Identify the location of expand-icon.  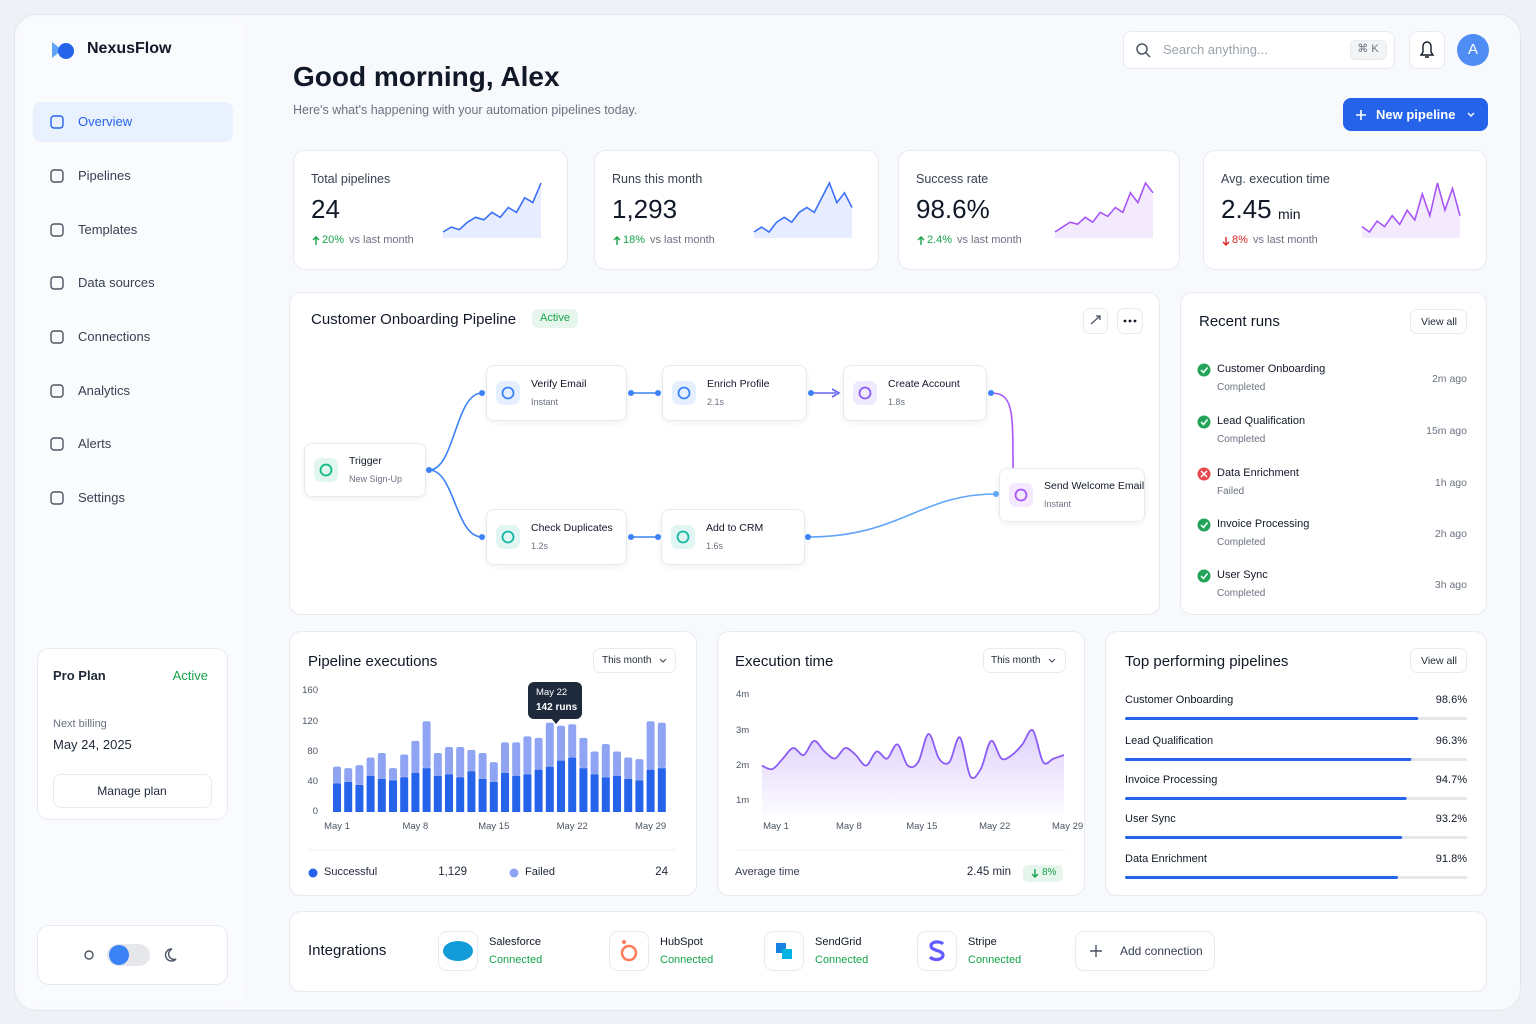
(1095, 320).